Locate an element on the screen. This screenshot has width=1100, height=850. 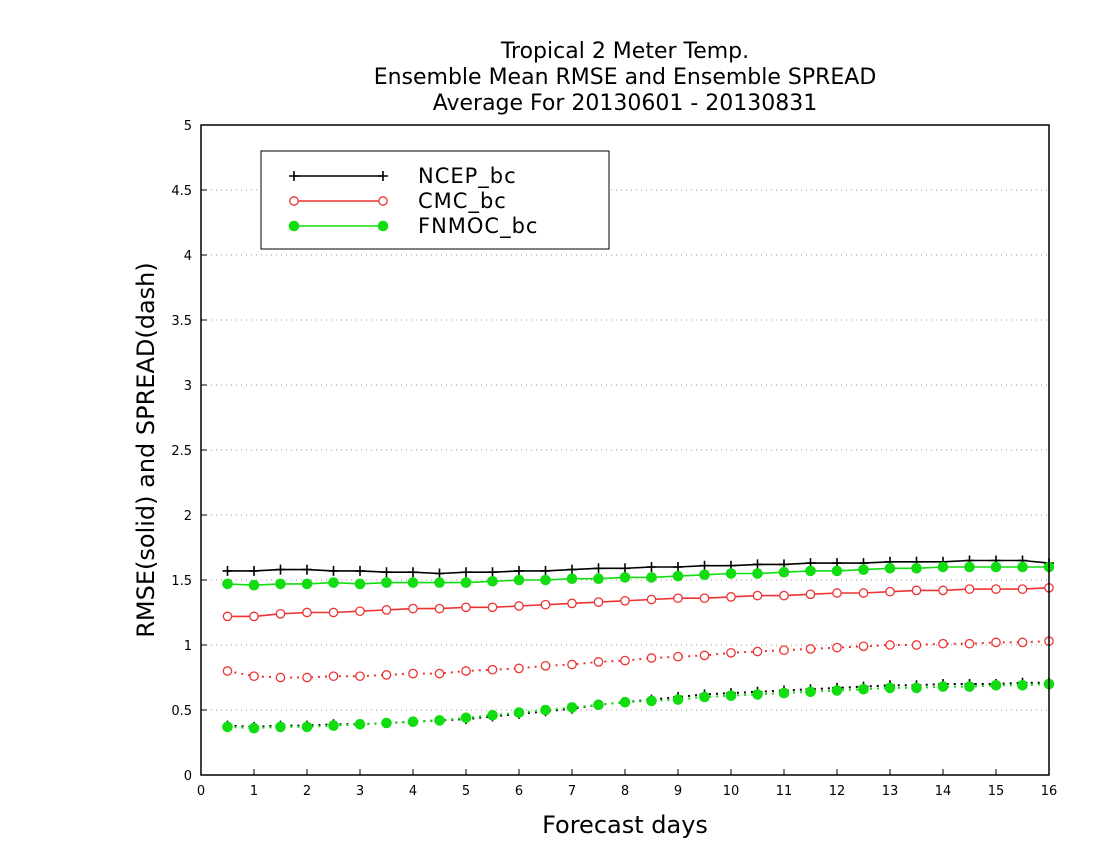
x-tick-label: 6 is located at coordinates (519, 791).